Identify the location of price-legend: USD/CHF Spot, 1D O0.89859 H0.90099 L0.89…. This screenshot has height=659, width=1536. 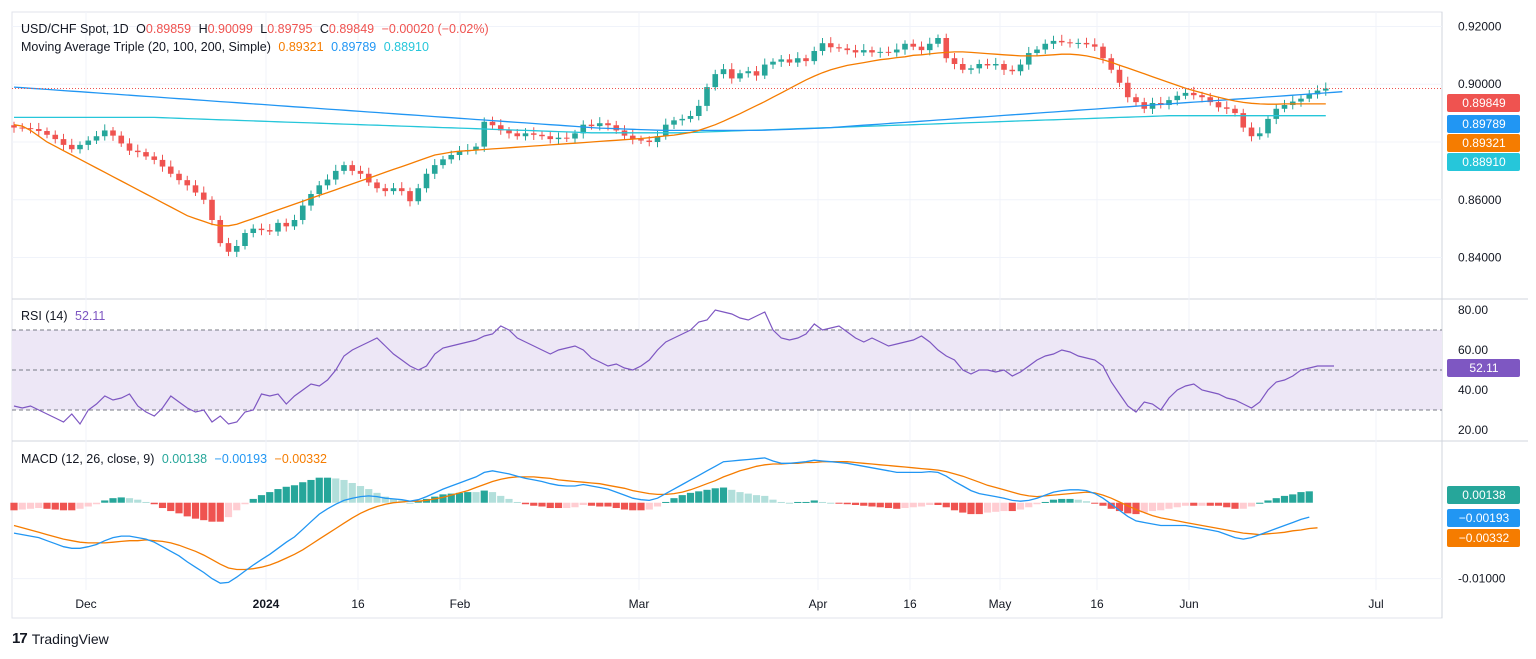
(257, 29).